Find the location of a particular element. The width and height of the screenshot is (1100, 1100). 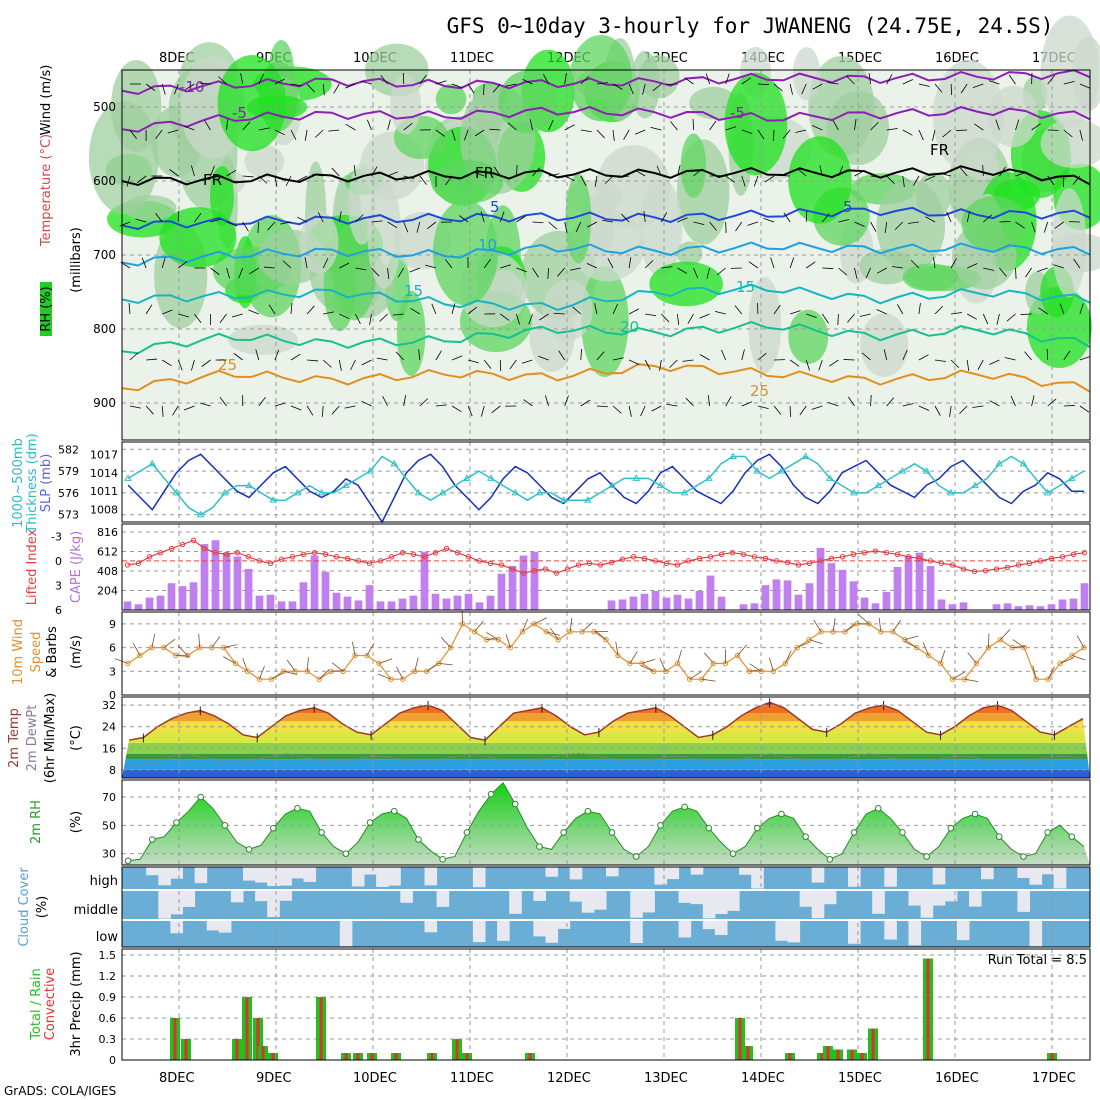

y-tick-label: 50 is located at coordinates (109, 825).